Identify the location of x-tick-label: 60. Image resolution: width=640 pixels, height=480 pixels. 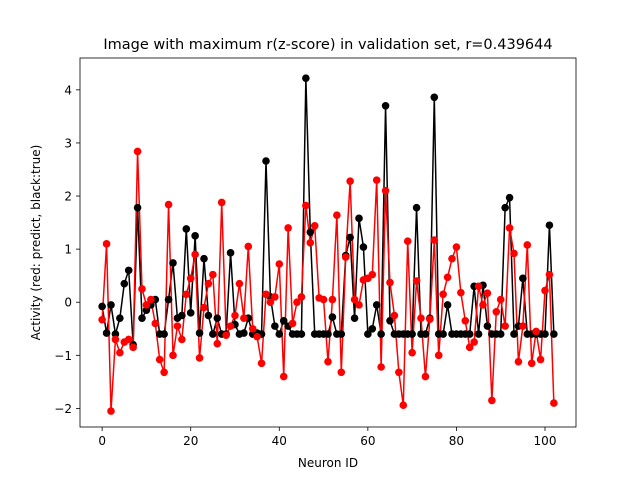
(367, 441).